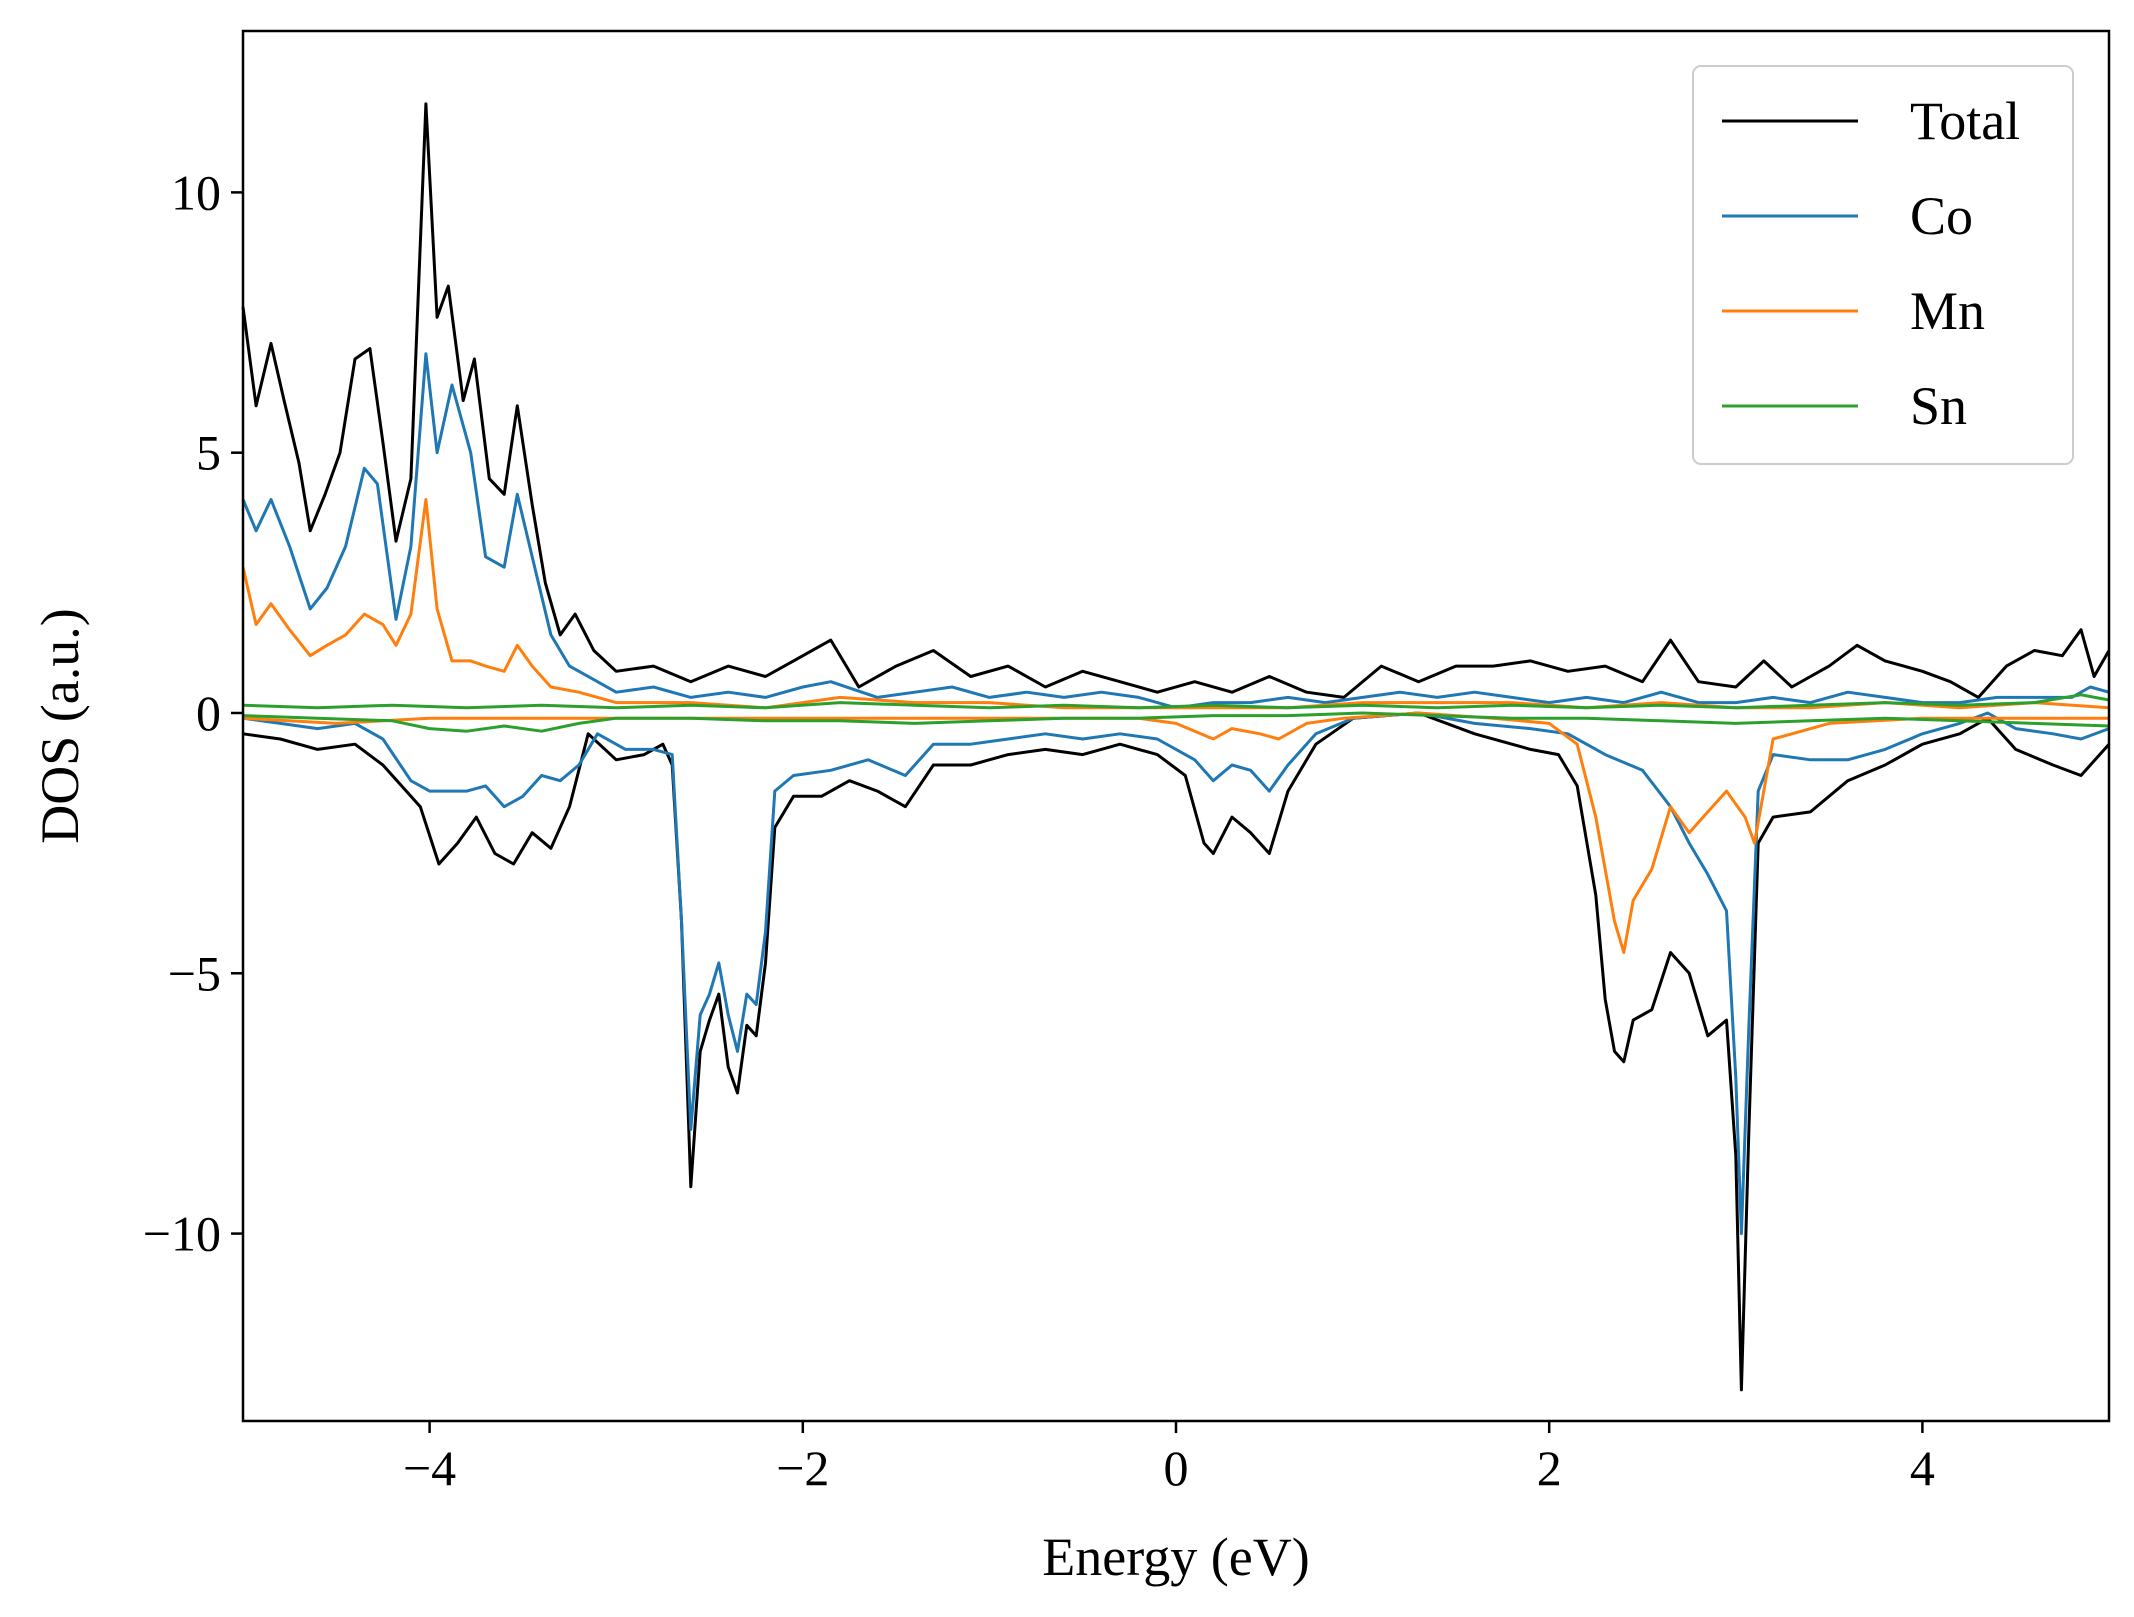  What do you see at coordinates (1941, 216) in the screenshot?
I see `legend-label-co: Co` at bounding box center [1941, 216].